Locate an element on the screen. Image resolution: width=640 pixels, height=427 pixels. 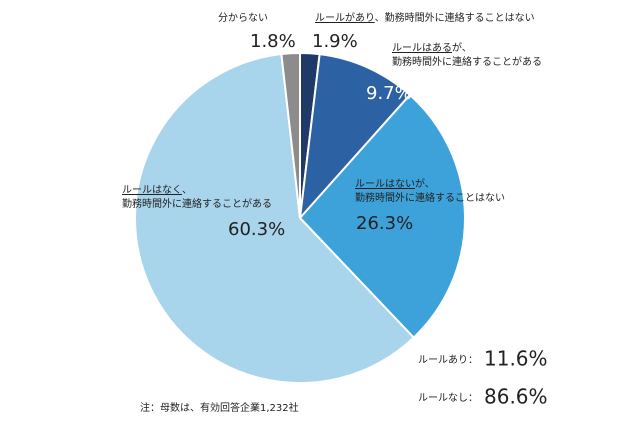
slice-label-emphasis: ルールはない is located at coordinates (385, 184).